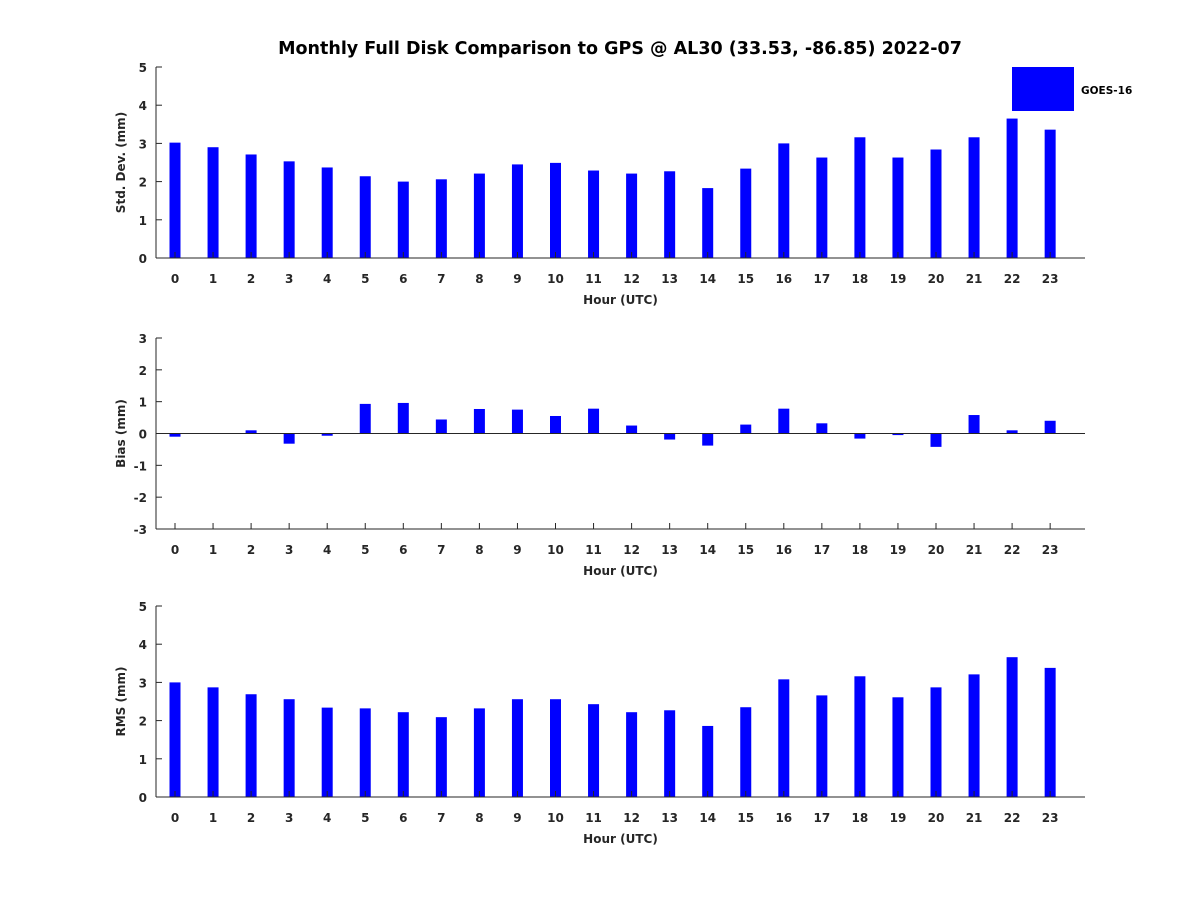 The width and height of the screenshot is (1200, 900). I want to click on x-tick-label: 8, so click(479, 279).